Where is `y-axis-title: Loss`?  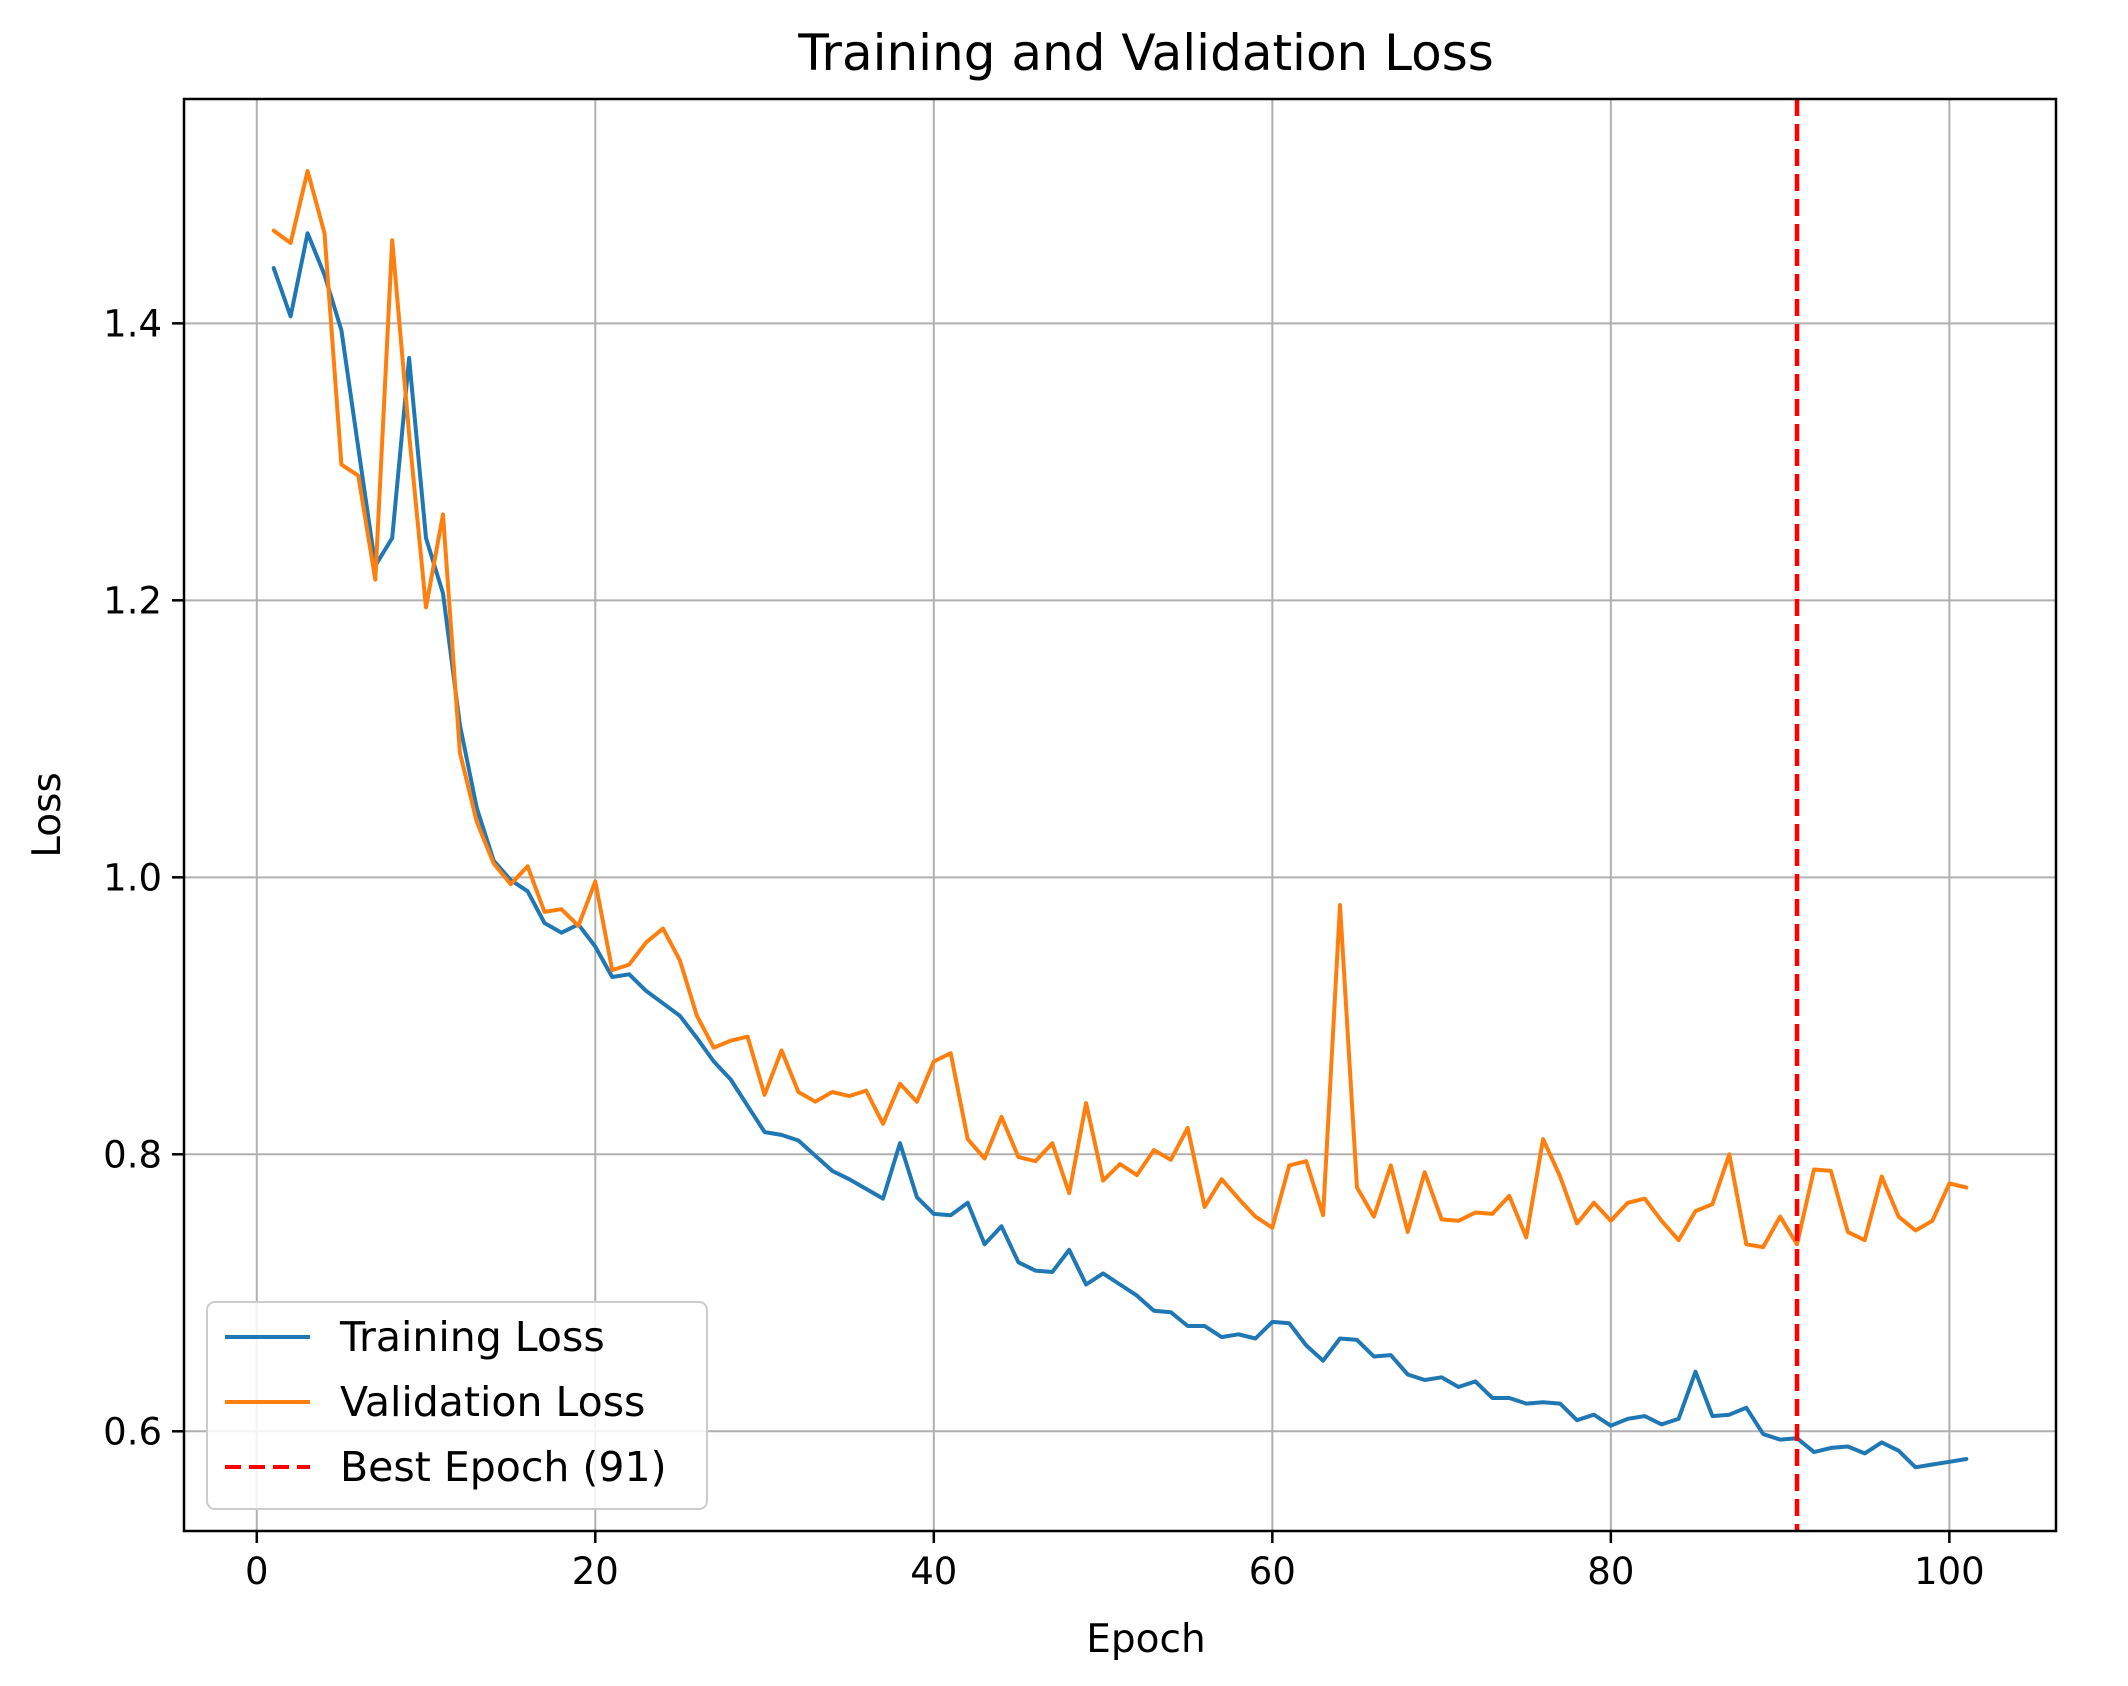
y-axis-title: Loss is located at coordinates (47, 815).